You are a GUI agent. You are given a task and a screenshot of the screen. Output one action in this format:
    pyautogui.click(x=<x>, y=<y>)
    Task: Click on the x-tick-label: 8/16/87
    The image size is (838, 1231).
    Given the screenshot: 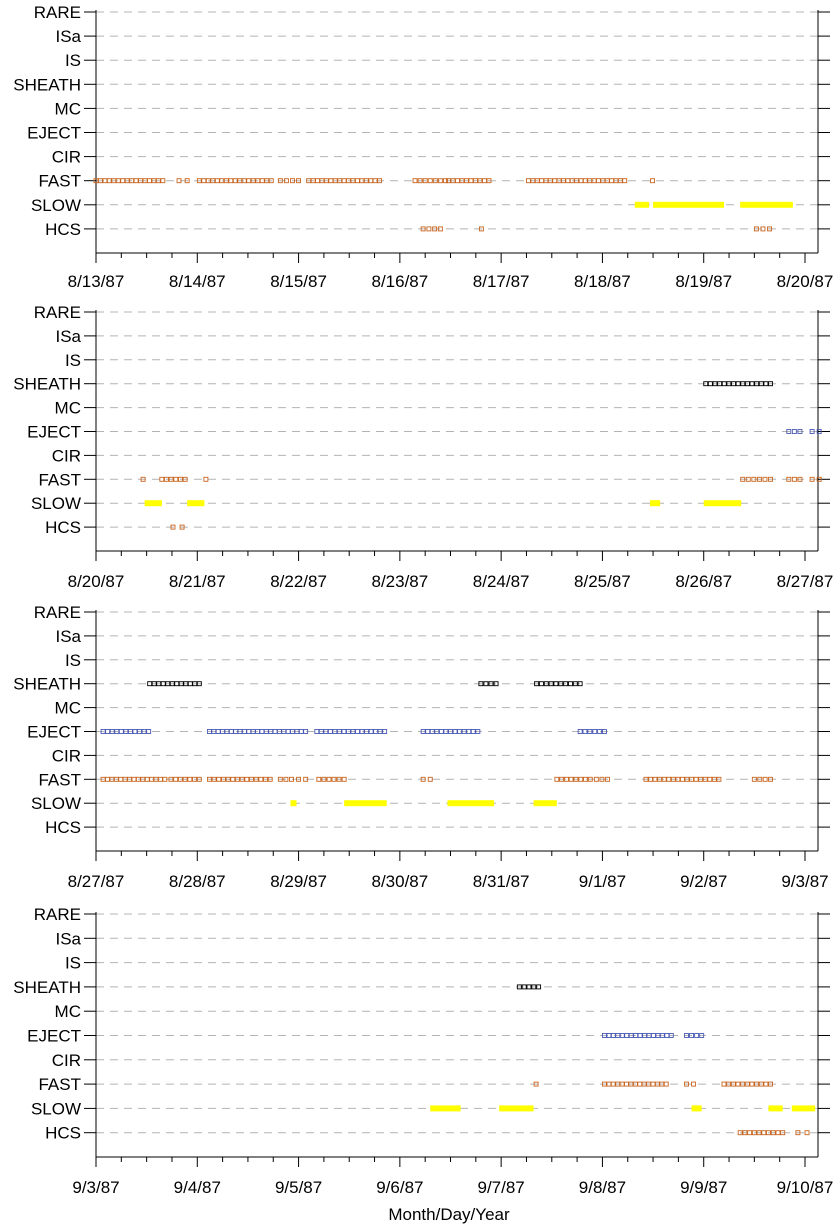 What is the action you would take?
    pyautogui.click(x=399, y=281)
    